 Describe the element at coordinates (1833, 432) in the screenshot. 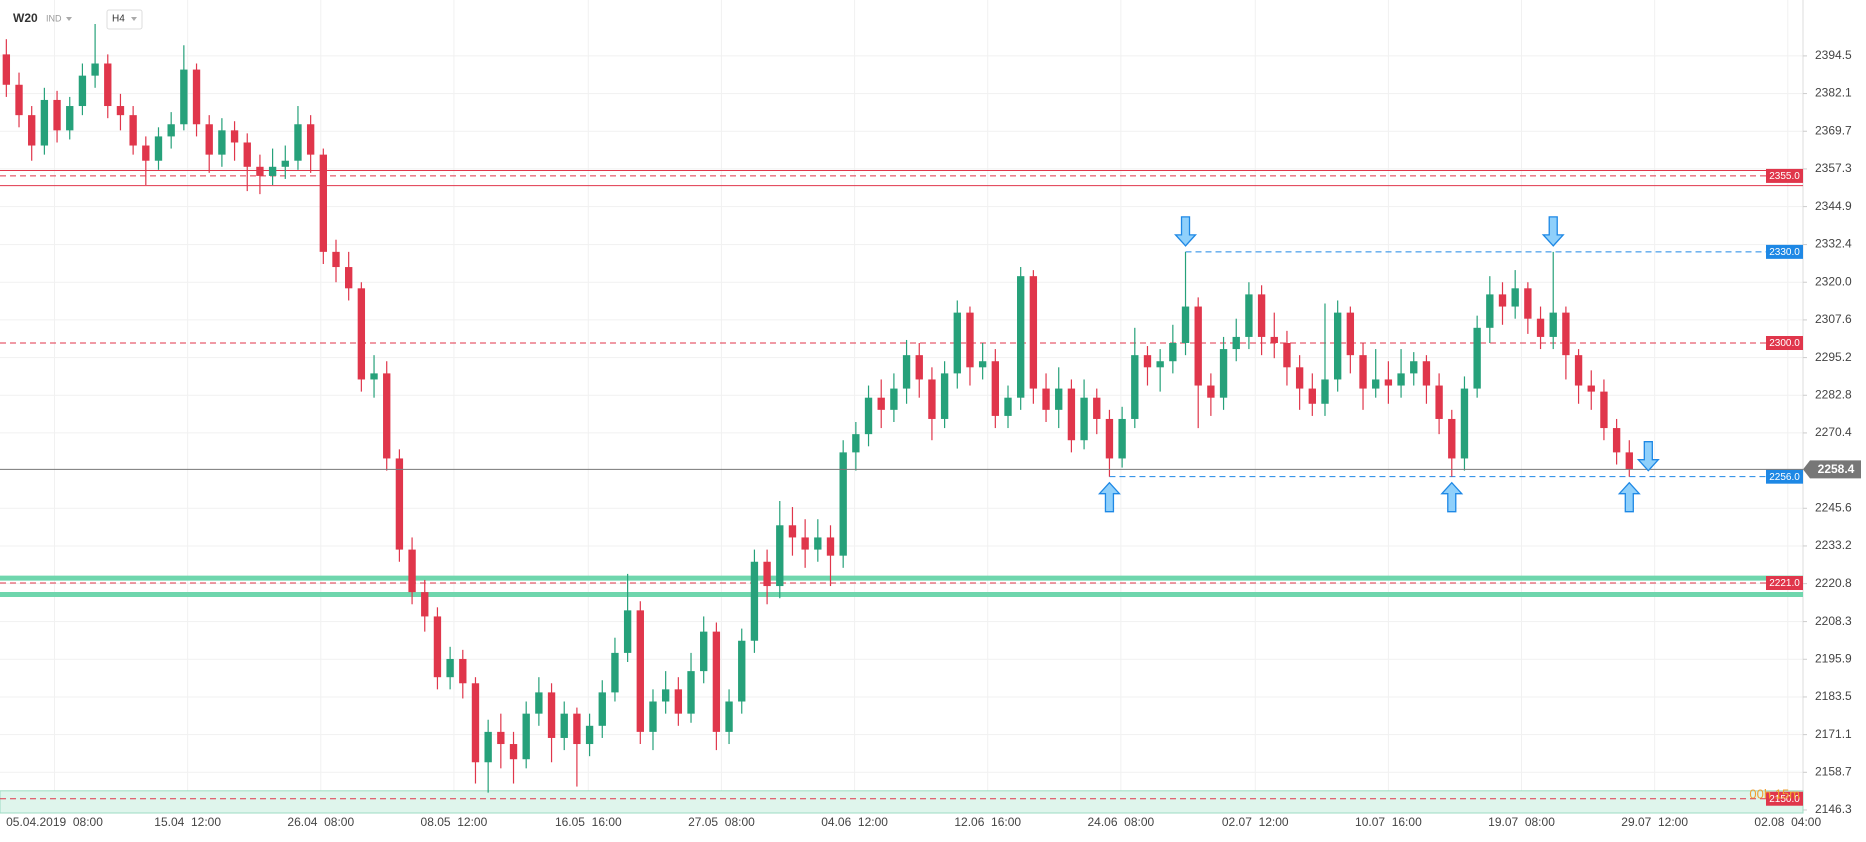

I see `y-tick-label: 2270.4` at that location.